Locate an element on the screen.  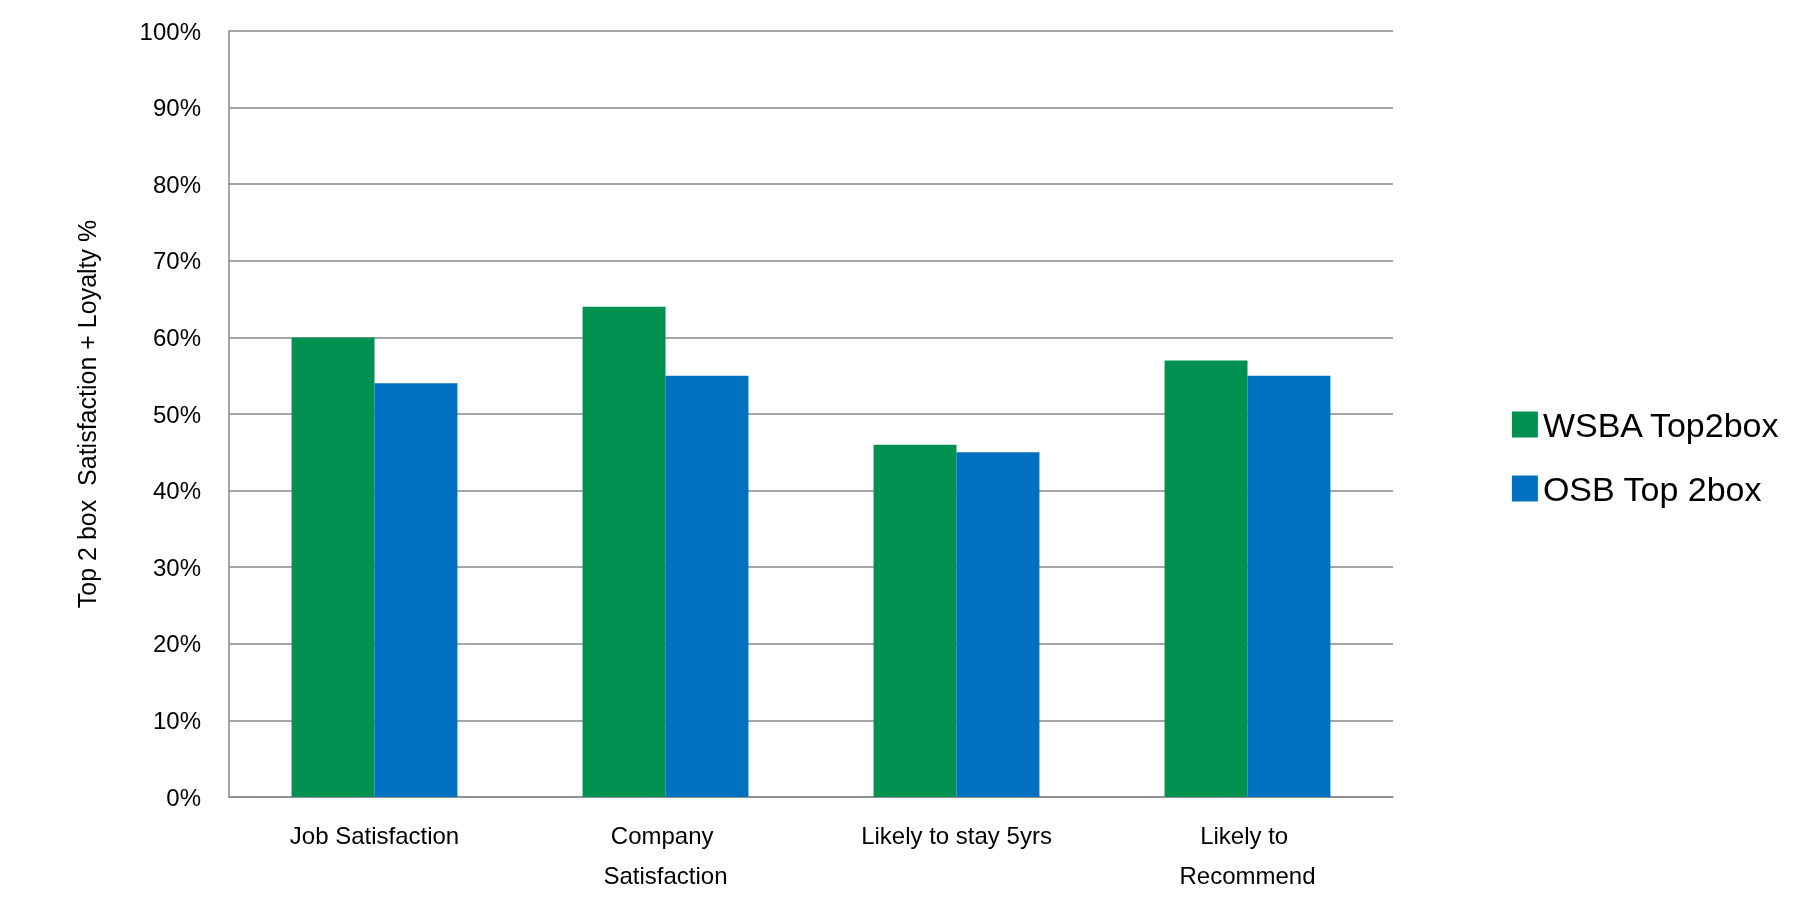
y-axis-title: Top 2 box Satisfaction + Loyalty % is located at coordinates (86, 414).